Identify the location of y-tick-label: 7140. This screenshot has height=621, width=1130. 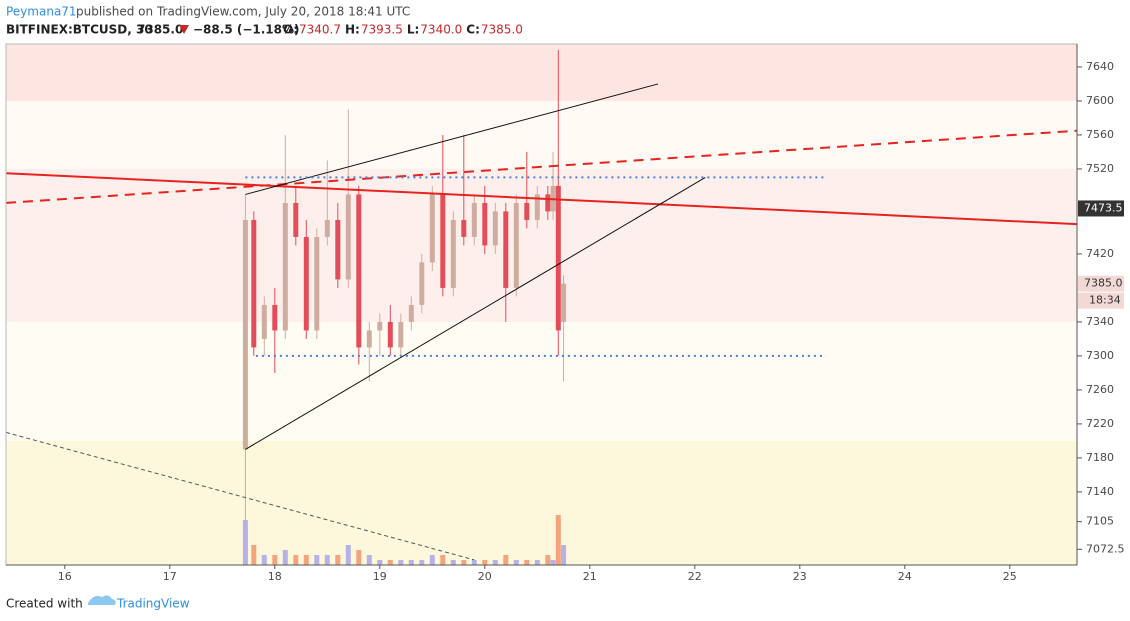
(1100, 491).